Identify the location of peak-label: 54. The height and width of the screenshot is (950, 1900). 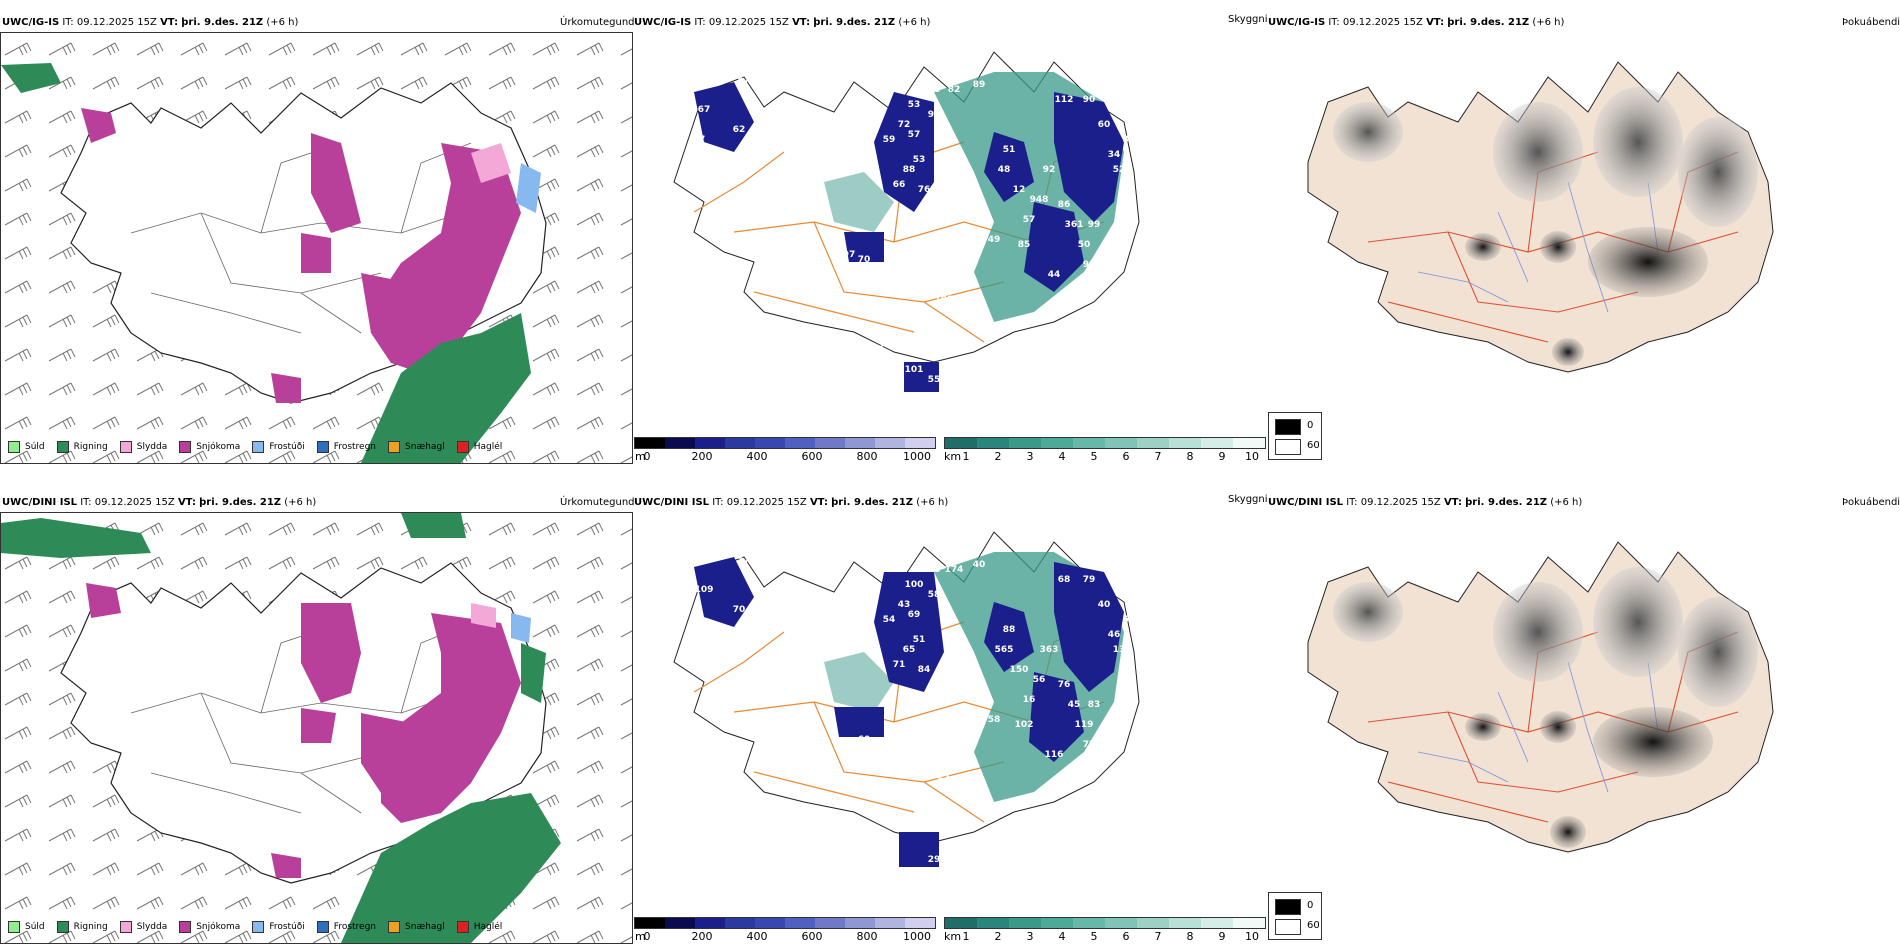
(889, 620).